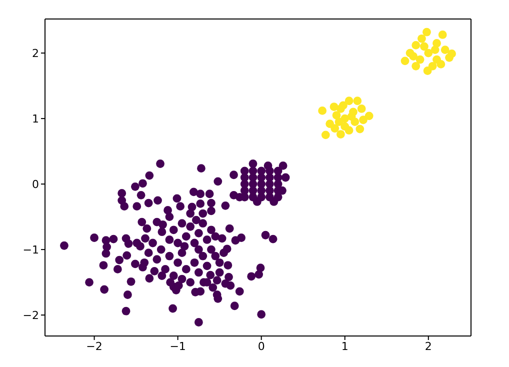 The height and width of the screenshot is (367, 509). I want to click on x-tick-label: 1, so click(344, 346).